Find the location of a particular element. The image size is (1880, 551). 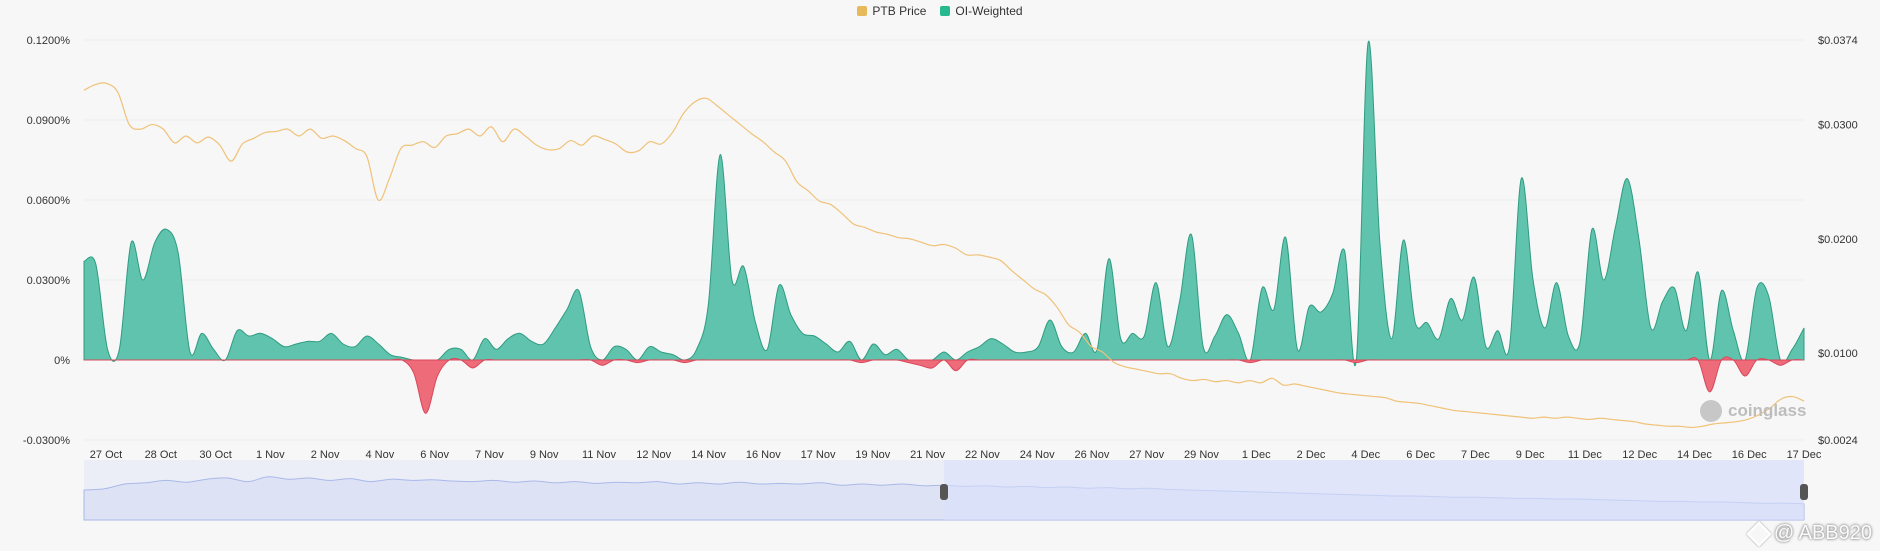

navigator-handle-left is located at coordinates (944, 492).